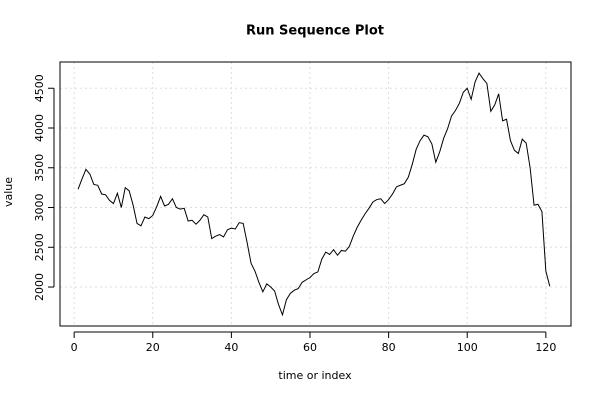 The image size is (599, 400). I want to click on y-tick-label: 4000, so click(39, 128).